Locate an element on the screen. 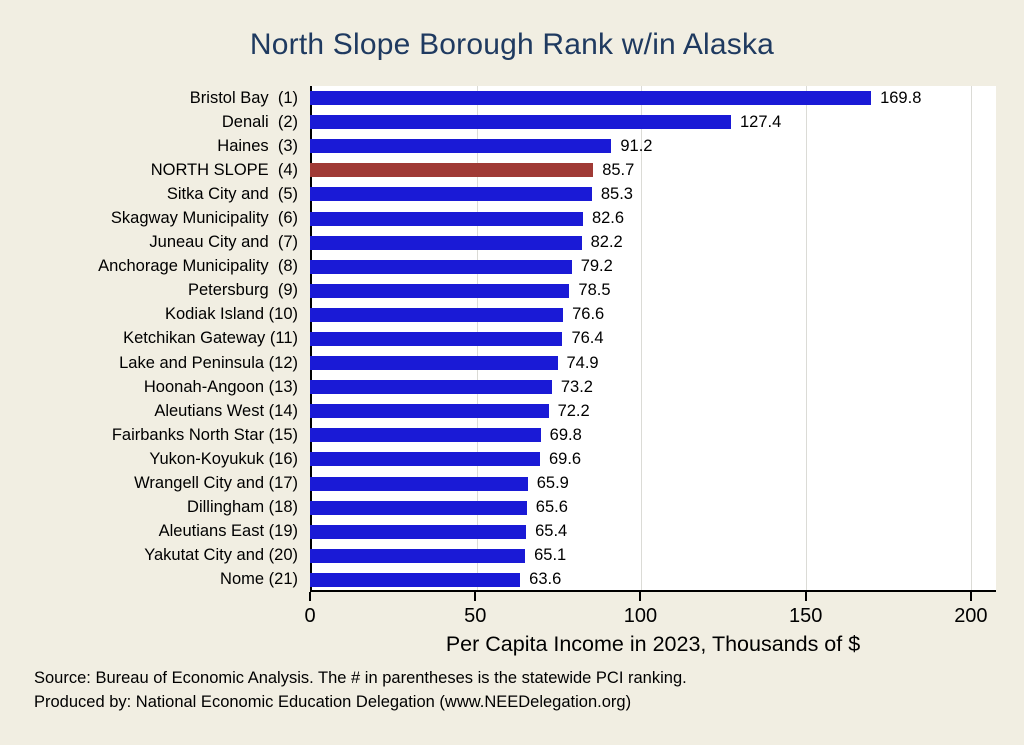 The image size is (1024, 745). bar-row: Fairbanks North Star (15) 69.8 is located at coordinates (512, 435).